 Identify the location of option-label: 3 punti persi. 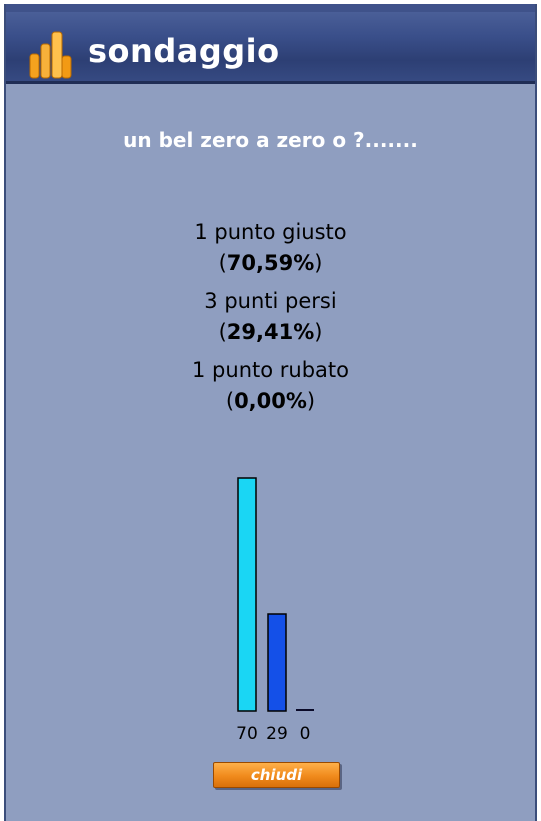
(270, 301).